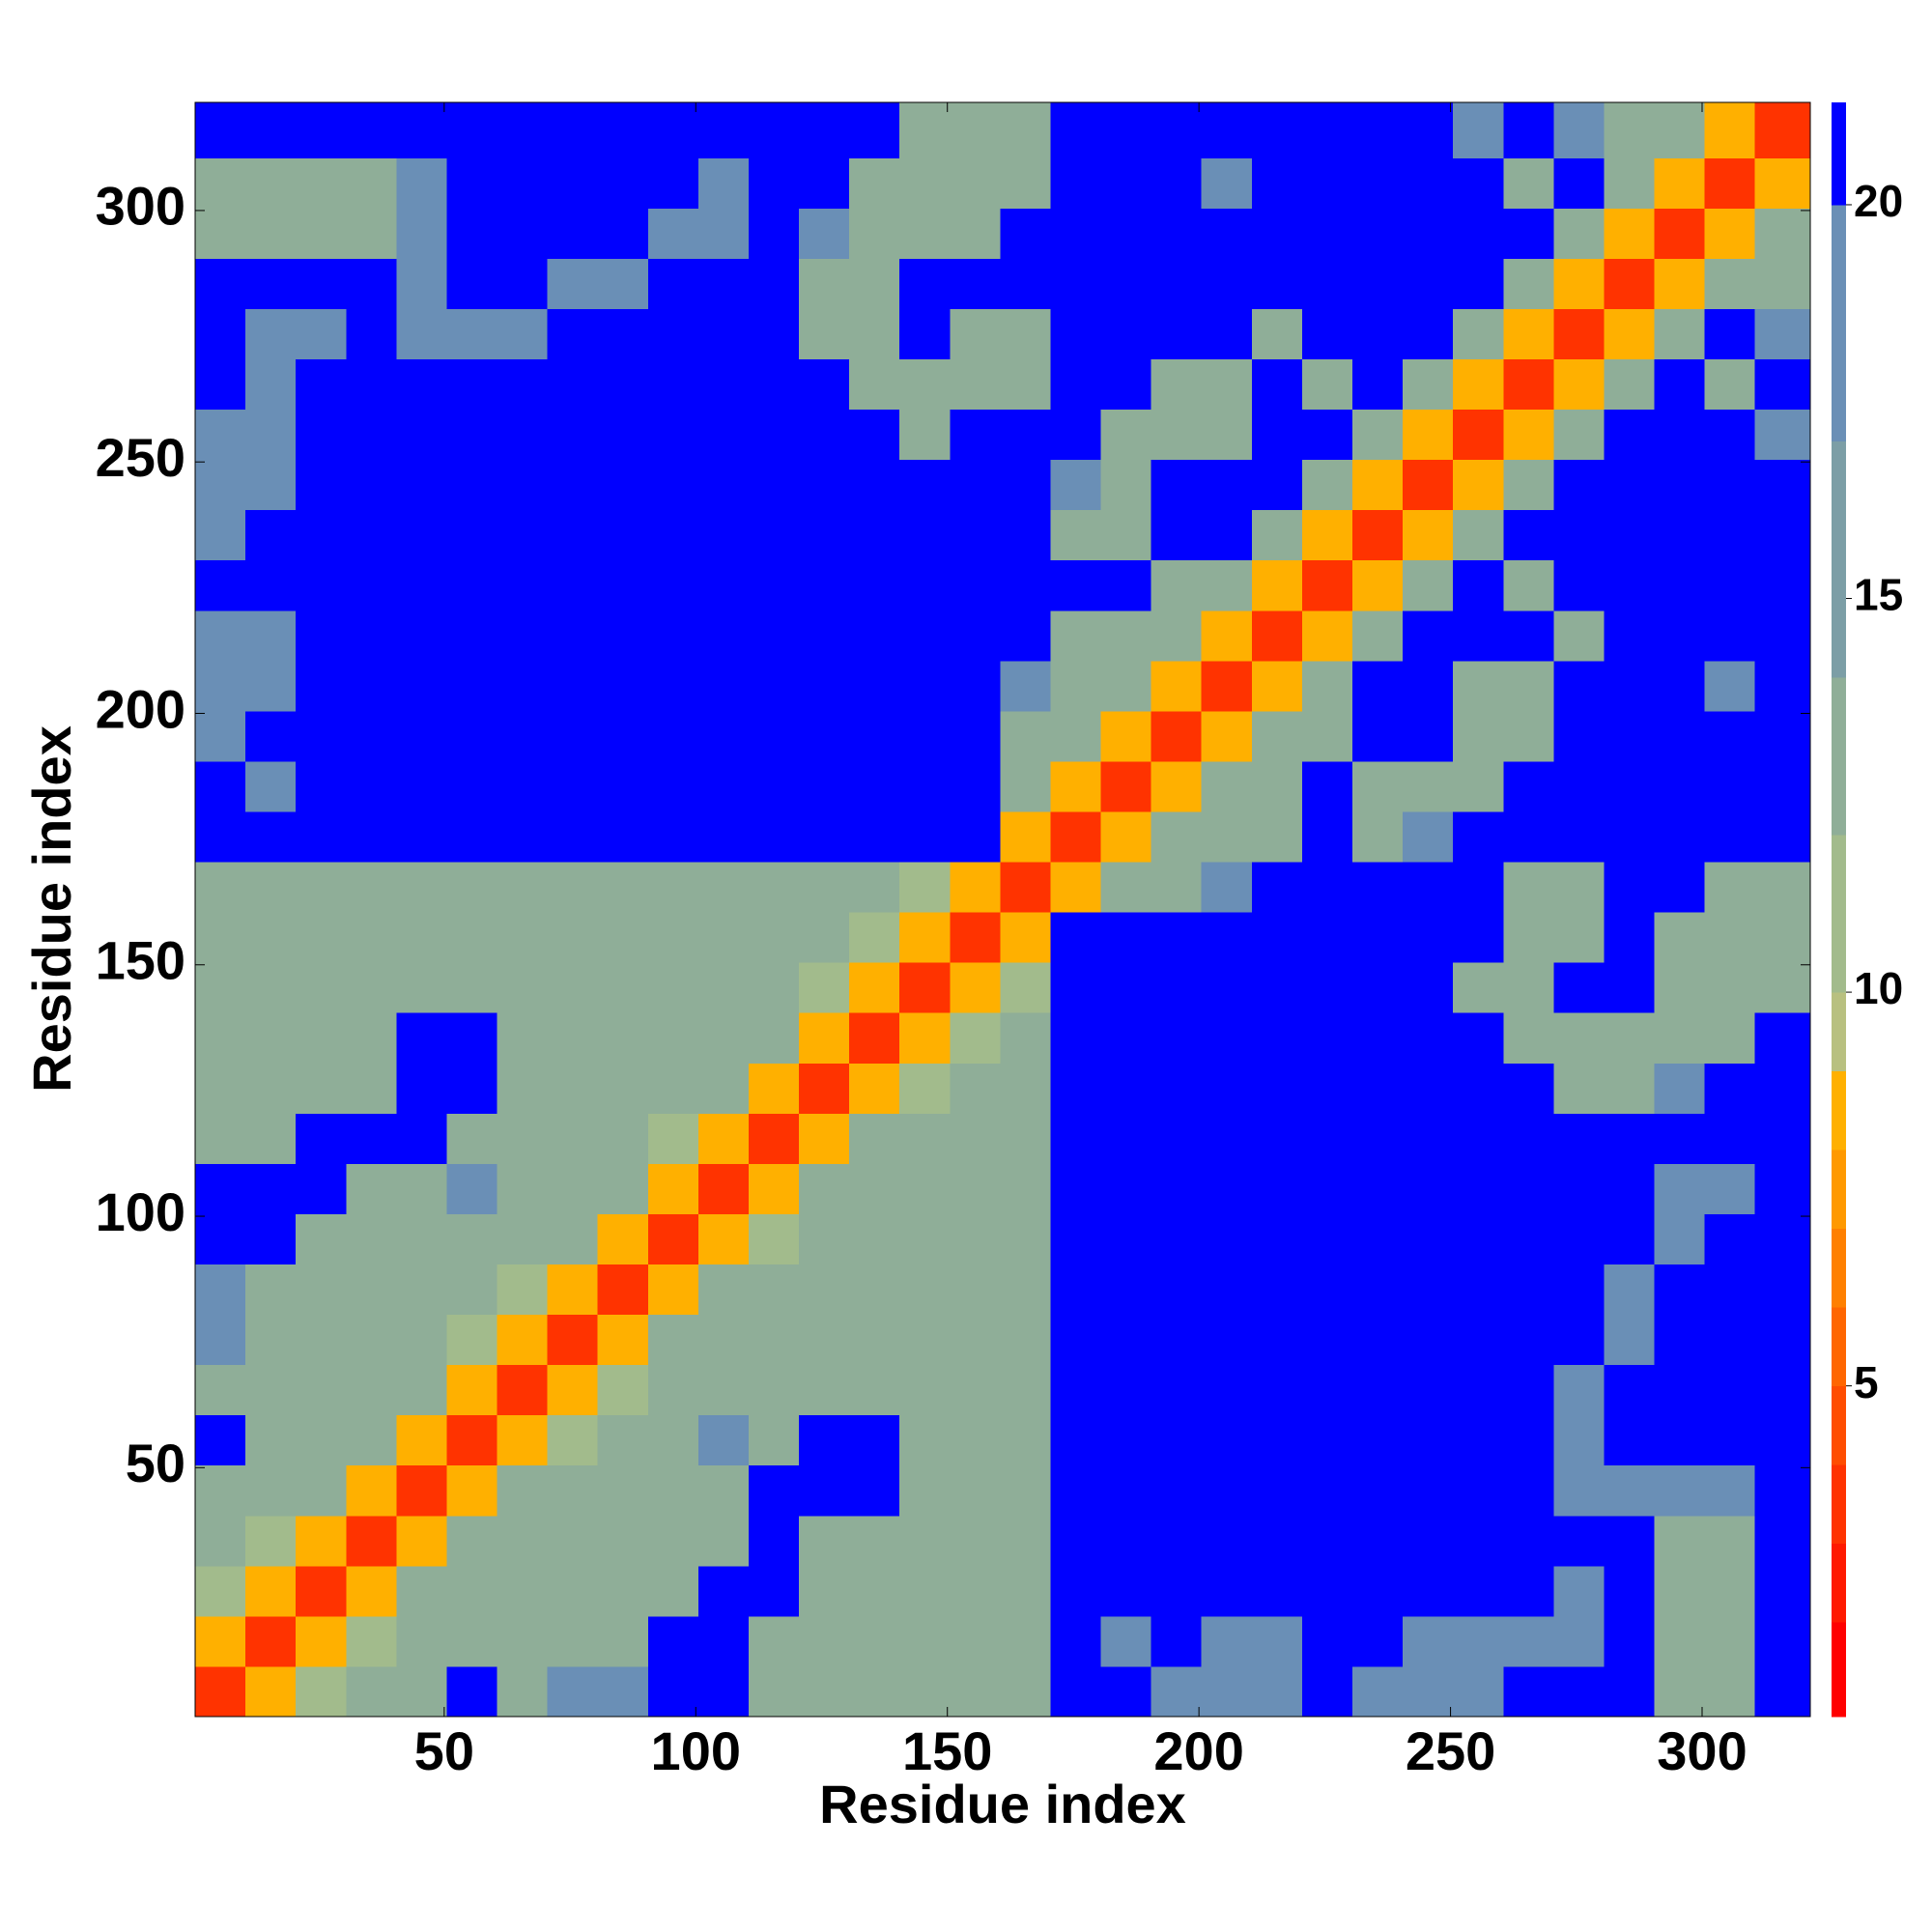 The image size is (1932, 1932). What do you see at coordinates (51, 909) in the screenshot?
I see `y-axis-title: Residue index` at bounding box center [51, 909].